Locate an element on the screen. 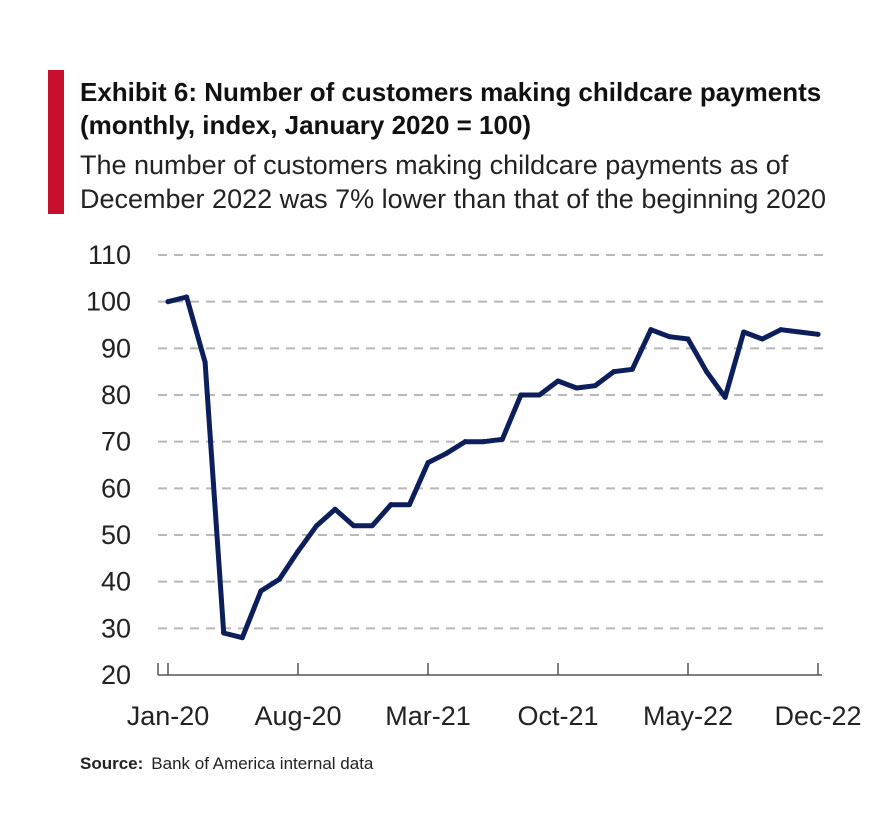 The width and height of the screenshot is (886, 825). y-tick-label: 110 is located at coordinates (109, 255).